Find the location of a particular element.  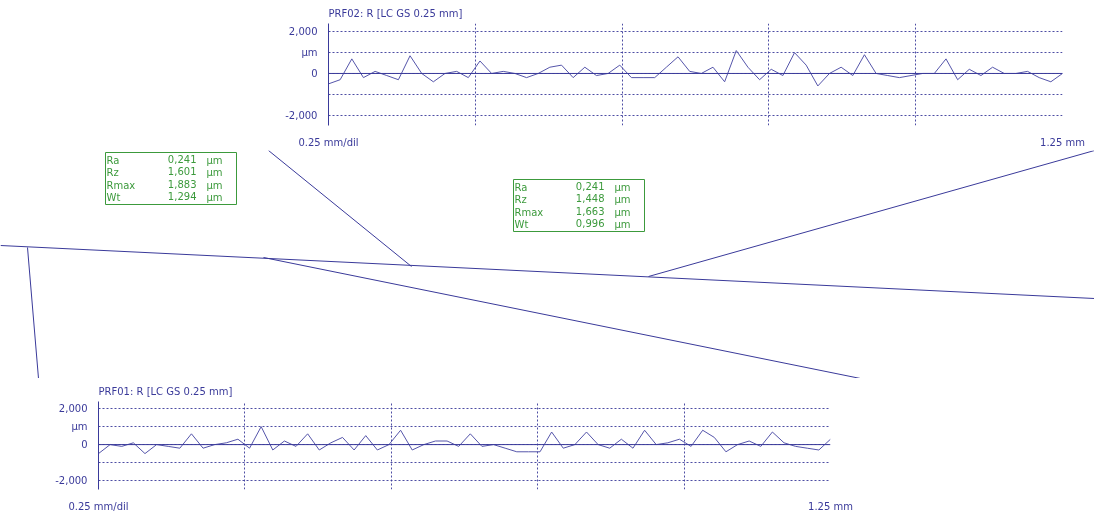

text: 1,294 is located at coordinates (182, 196).